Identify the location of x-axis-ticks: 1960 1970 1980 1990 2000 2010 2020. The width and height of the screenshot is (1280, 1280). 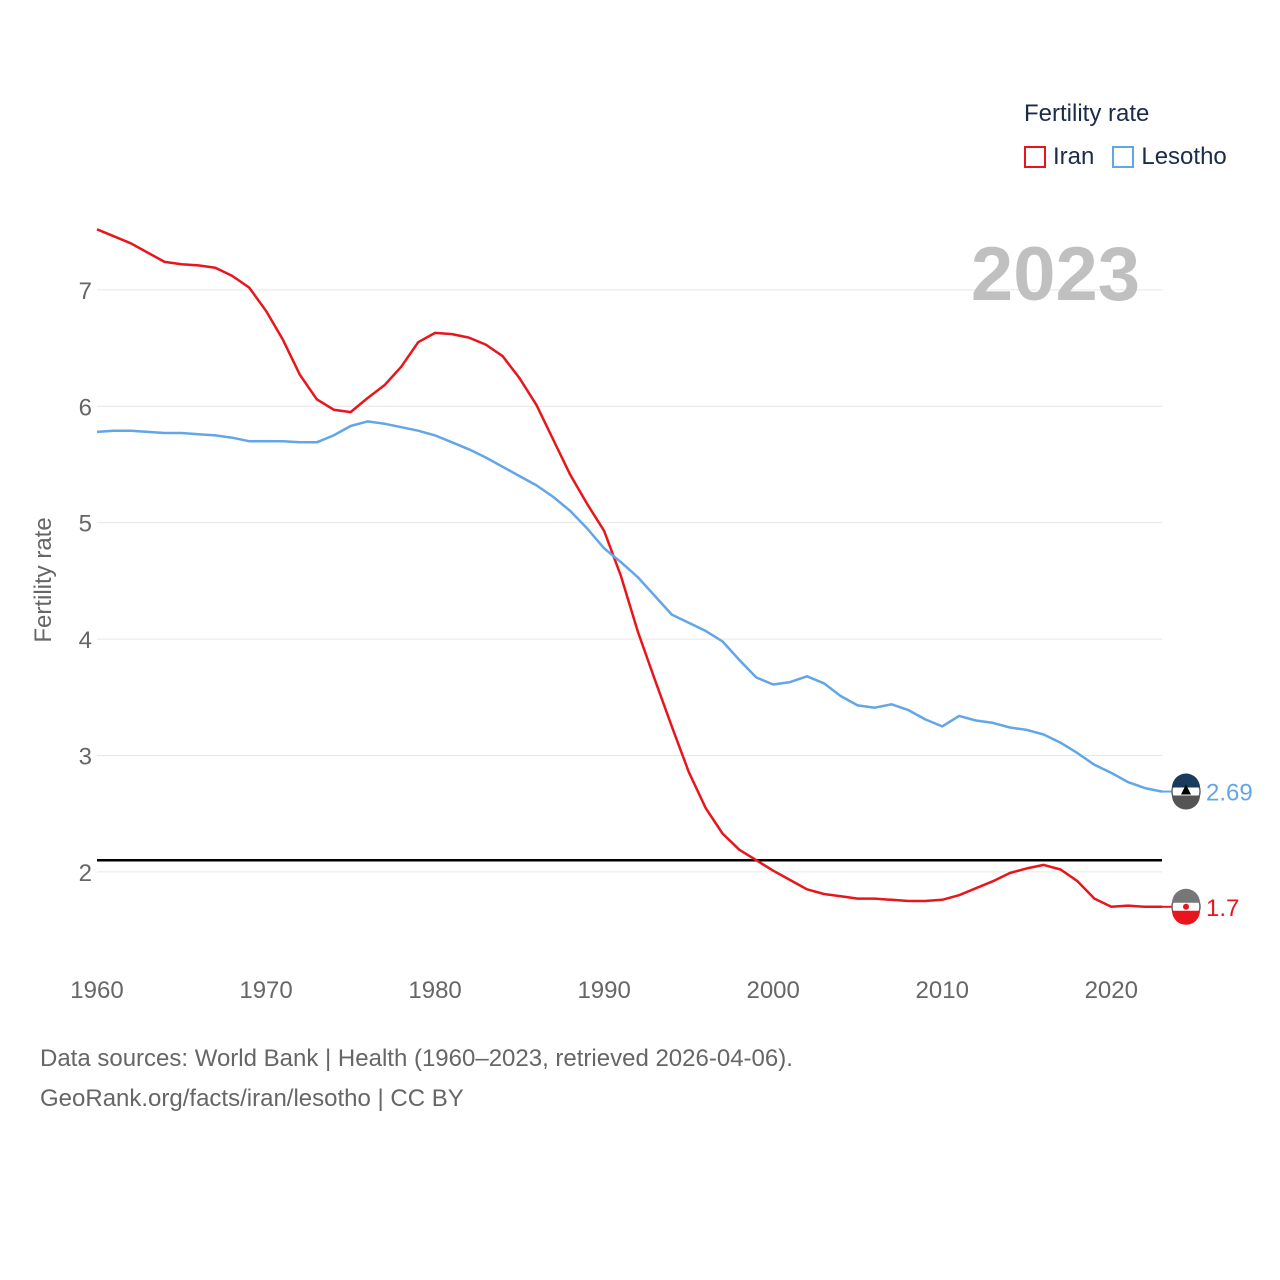
(604, 990).